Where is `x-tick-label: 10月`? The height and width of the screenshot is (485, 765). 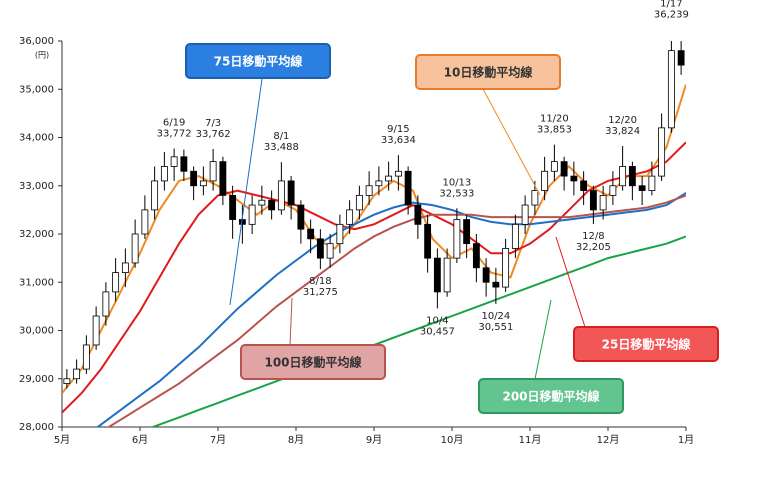 x-tick-label: 10月 is located at coordinates (452, 440).